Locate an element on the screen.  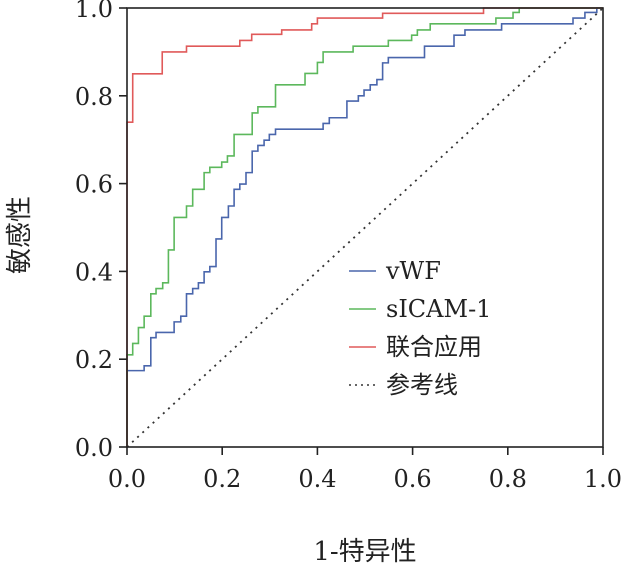
y-axis: 0.0 0.2 0.4 0.6 0.8 1.0 is located at coordinates (101, 231).